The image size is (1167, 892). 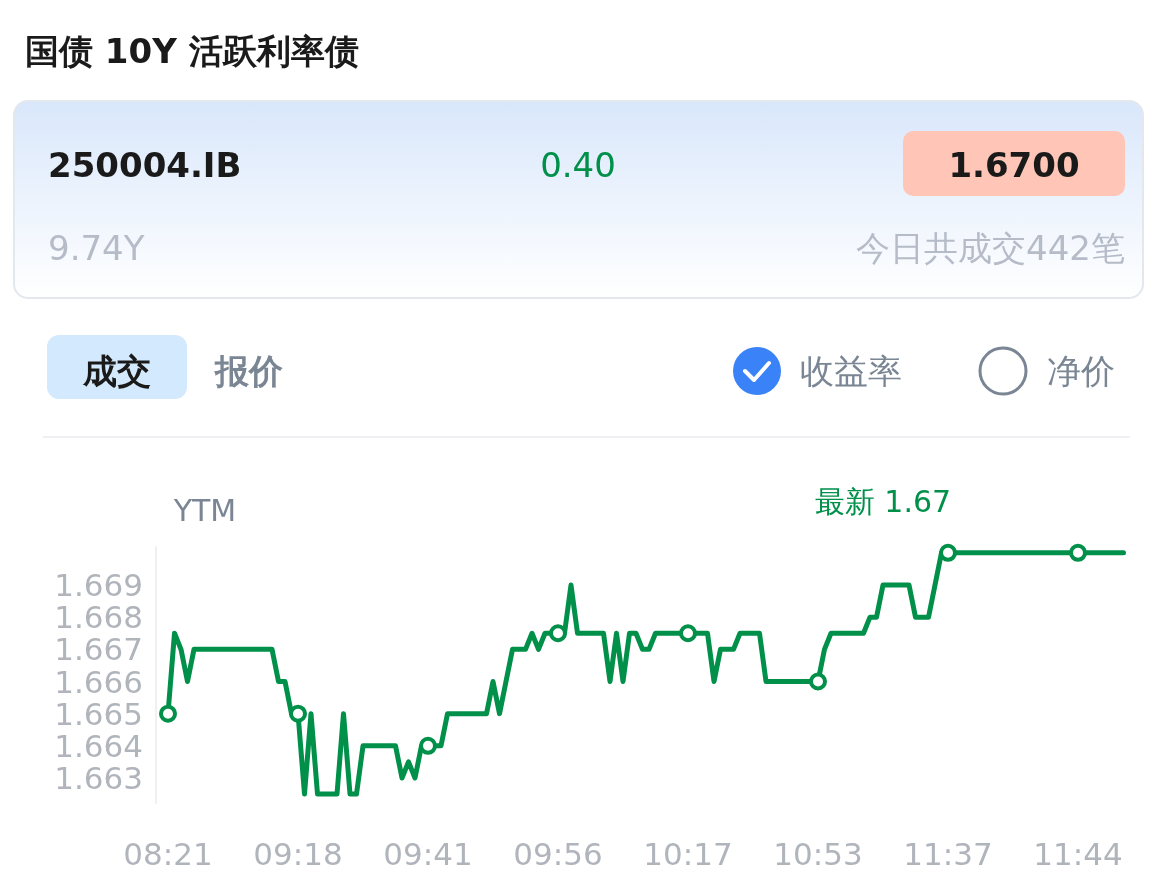 I want to click on x-tick-label: 11:37, so click(x=948, y=854).